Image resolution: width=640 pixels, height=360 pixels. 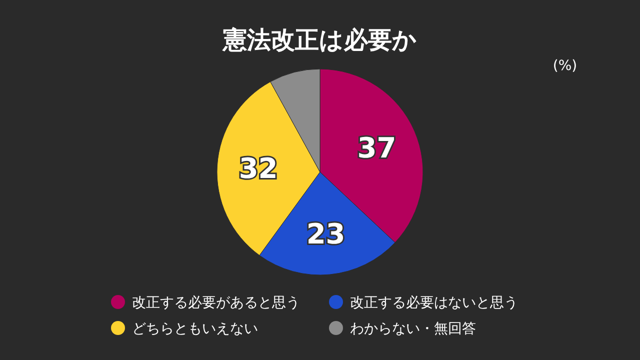 What do you see at coordinates (319, 40) in the screenshot?
I see `chart-title: 憲法改正は必要か` at bounding box center [319, 40].